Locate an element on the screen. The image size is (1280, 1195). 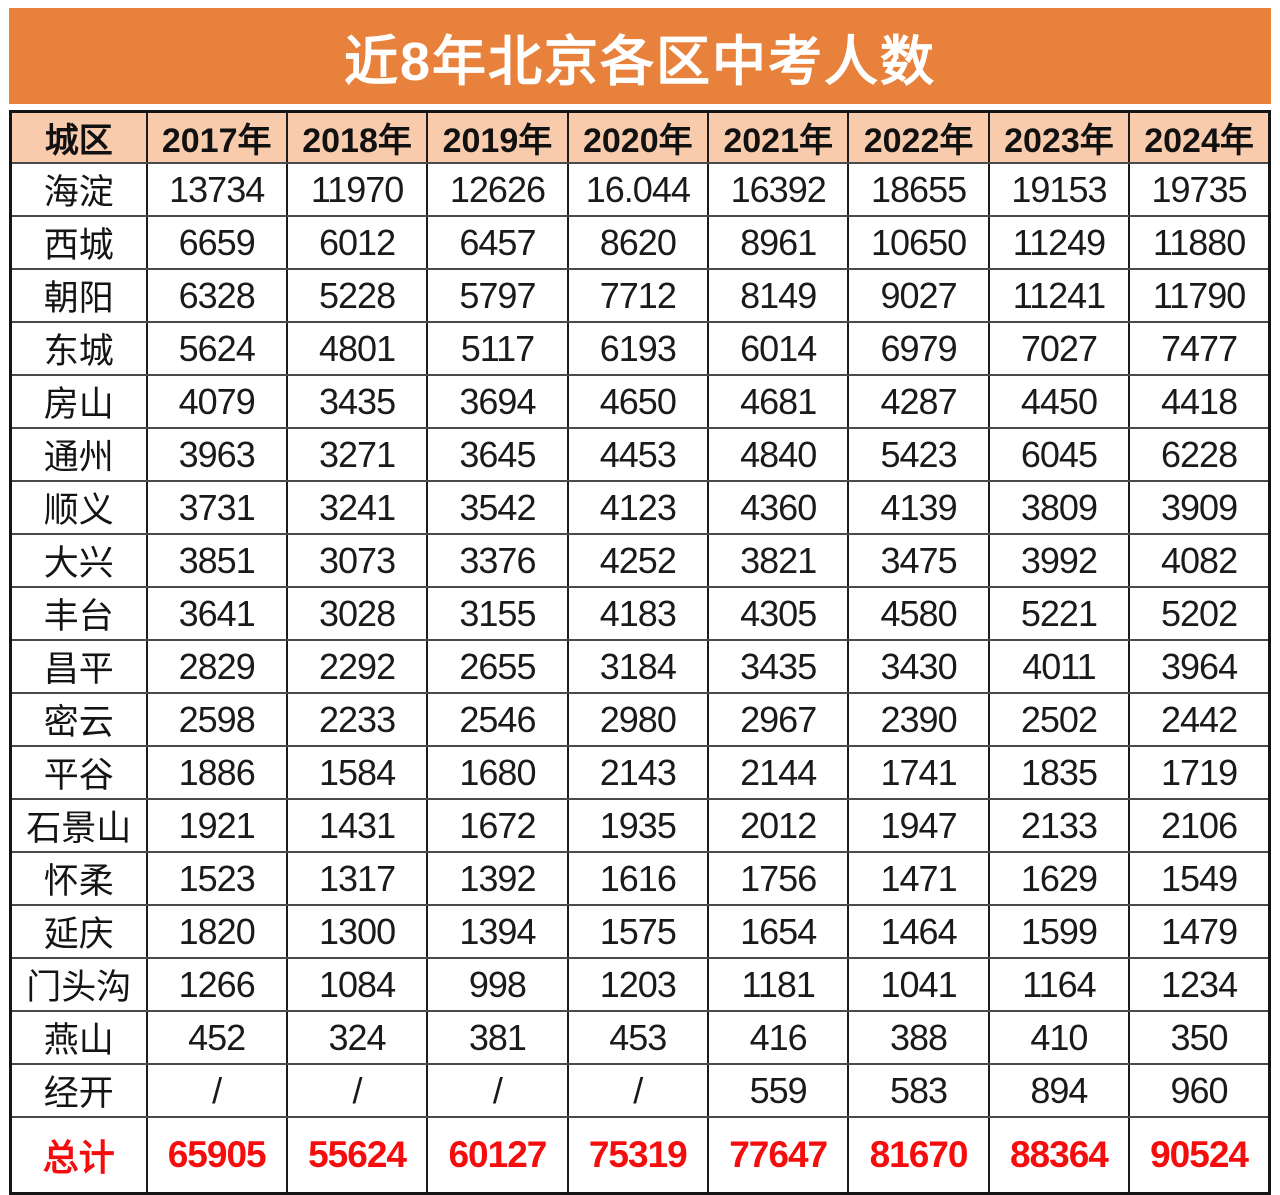
value-cell: 11880 is located at coordinates (1199, 242).